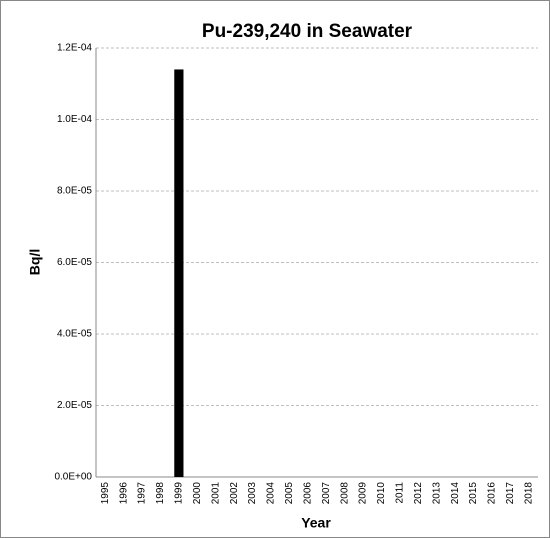  I want to click on y-axis-title: Bq/l, so click(35, 262).